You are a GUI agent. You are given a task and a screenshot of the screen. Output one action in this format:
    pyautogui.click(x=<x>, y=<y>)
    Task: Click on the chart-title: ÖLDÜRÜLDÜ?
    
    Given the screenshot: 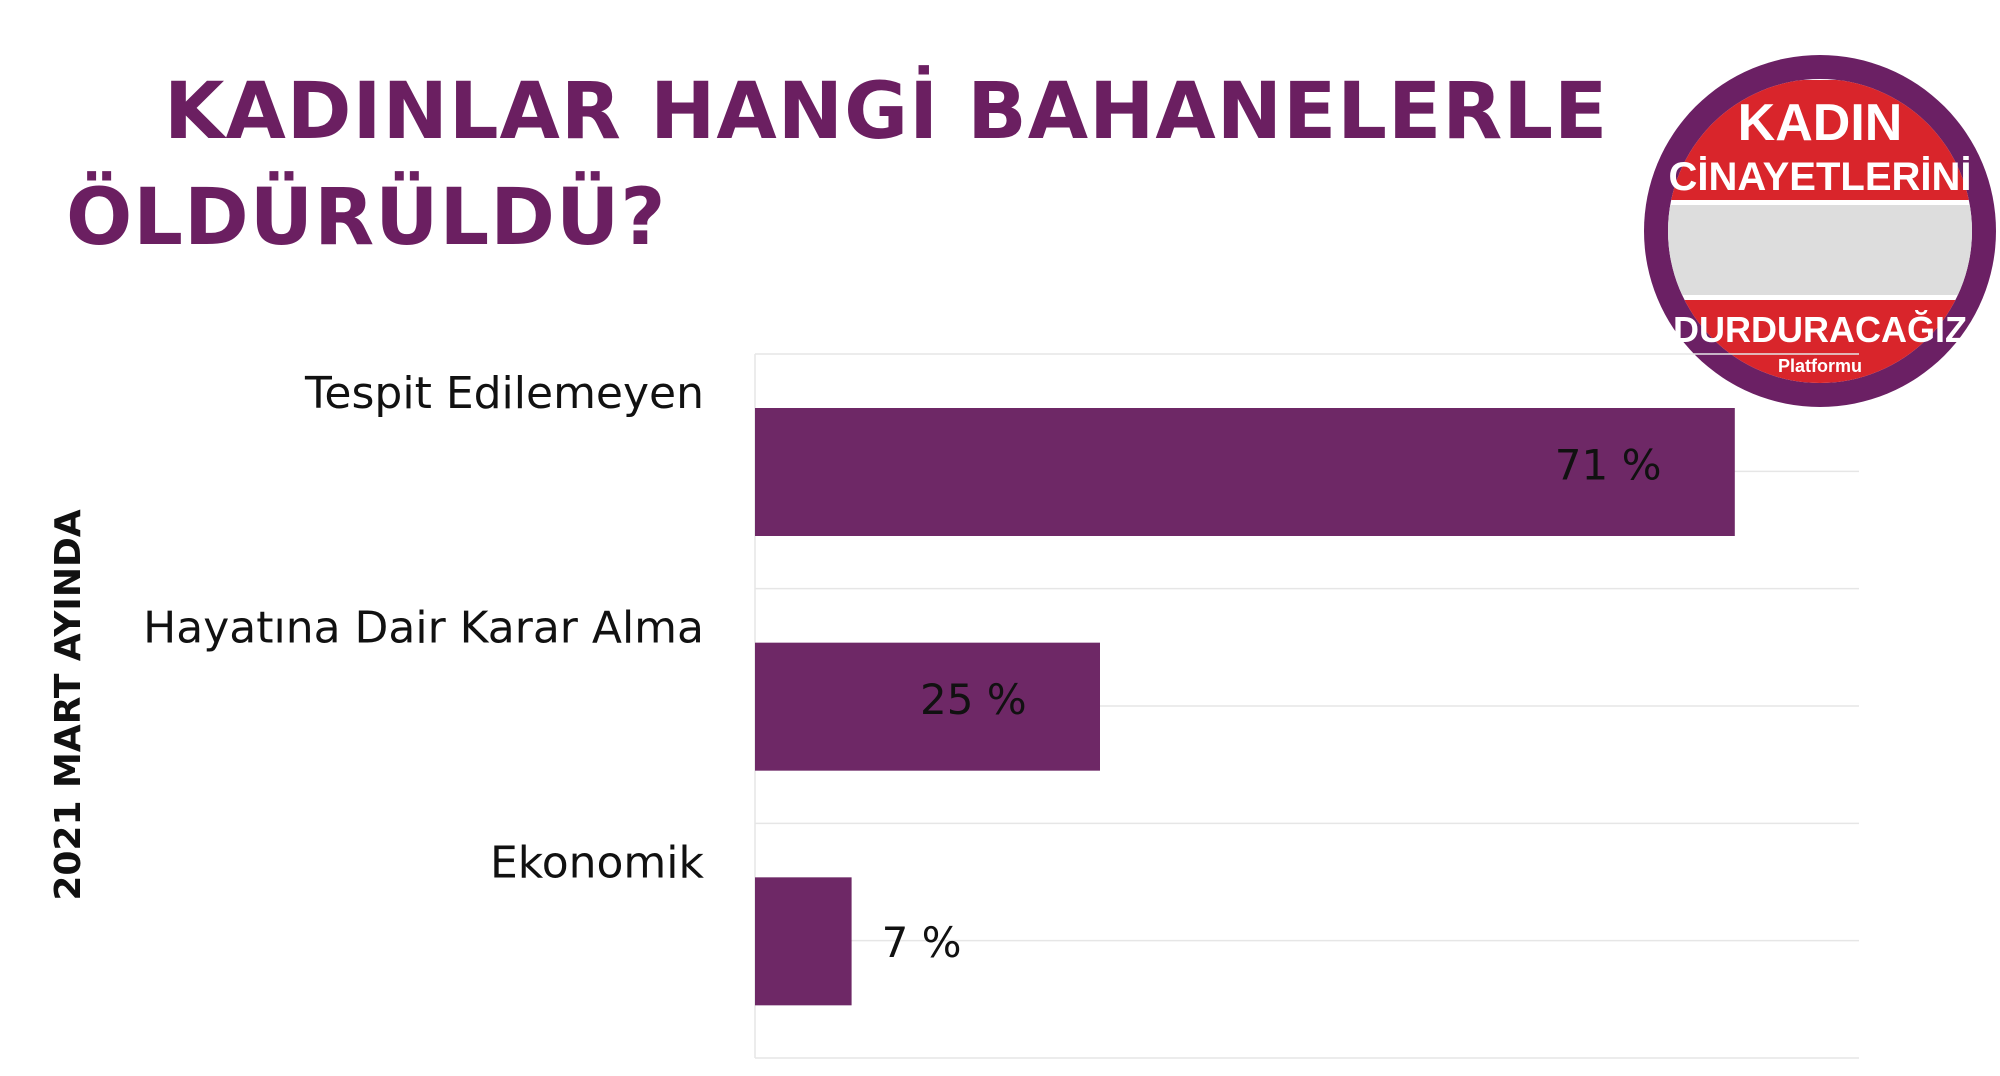 What is the action you would take?
    pyautogui.click(x=366, y=217)
    